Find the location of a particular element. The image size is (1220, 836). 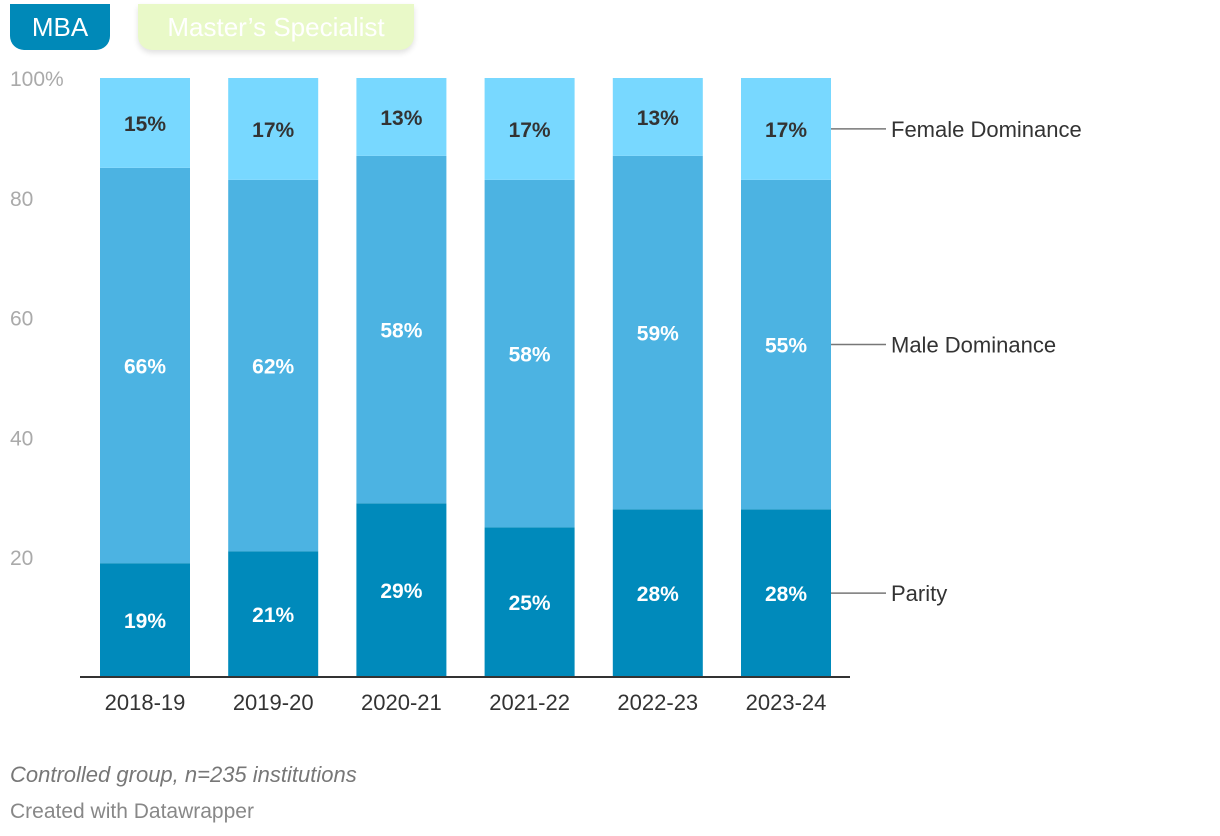

x-tick-label: 2021-22 is located at coordinates (529, 702).